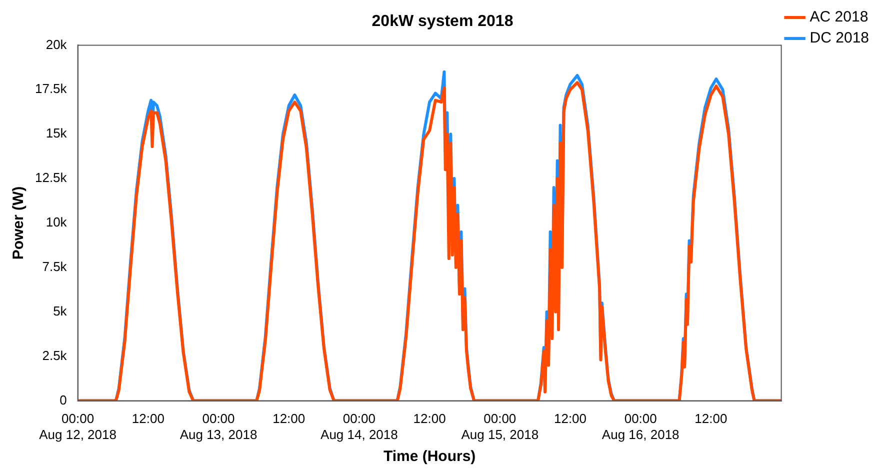  What do you see at coordinates (55, 355) in the screenshot?
I see `y-tick-label: 2.5k` at bounding box center [55, 355].